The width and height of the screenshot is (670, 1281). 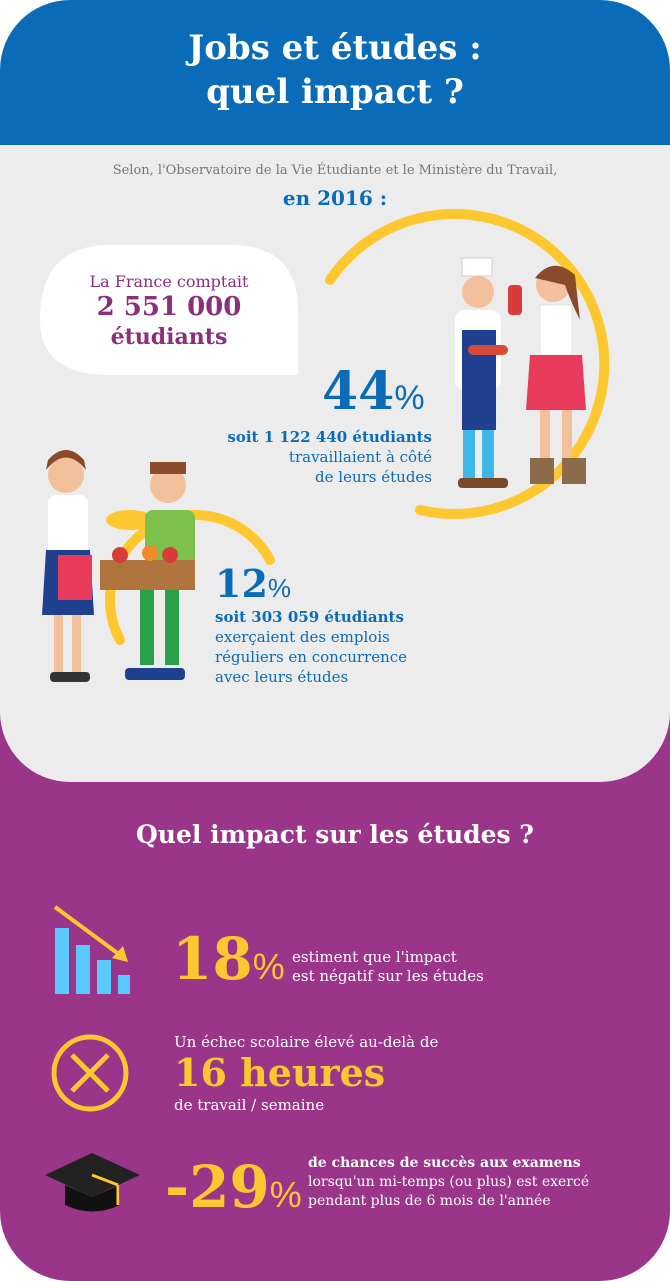 I want to click on stat-value: 12, so click(x=241, y=583).